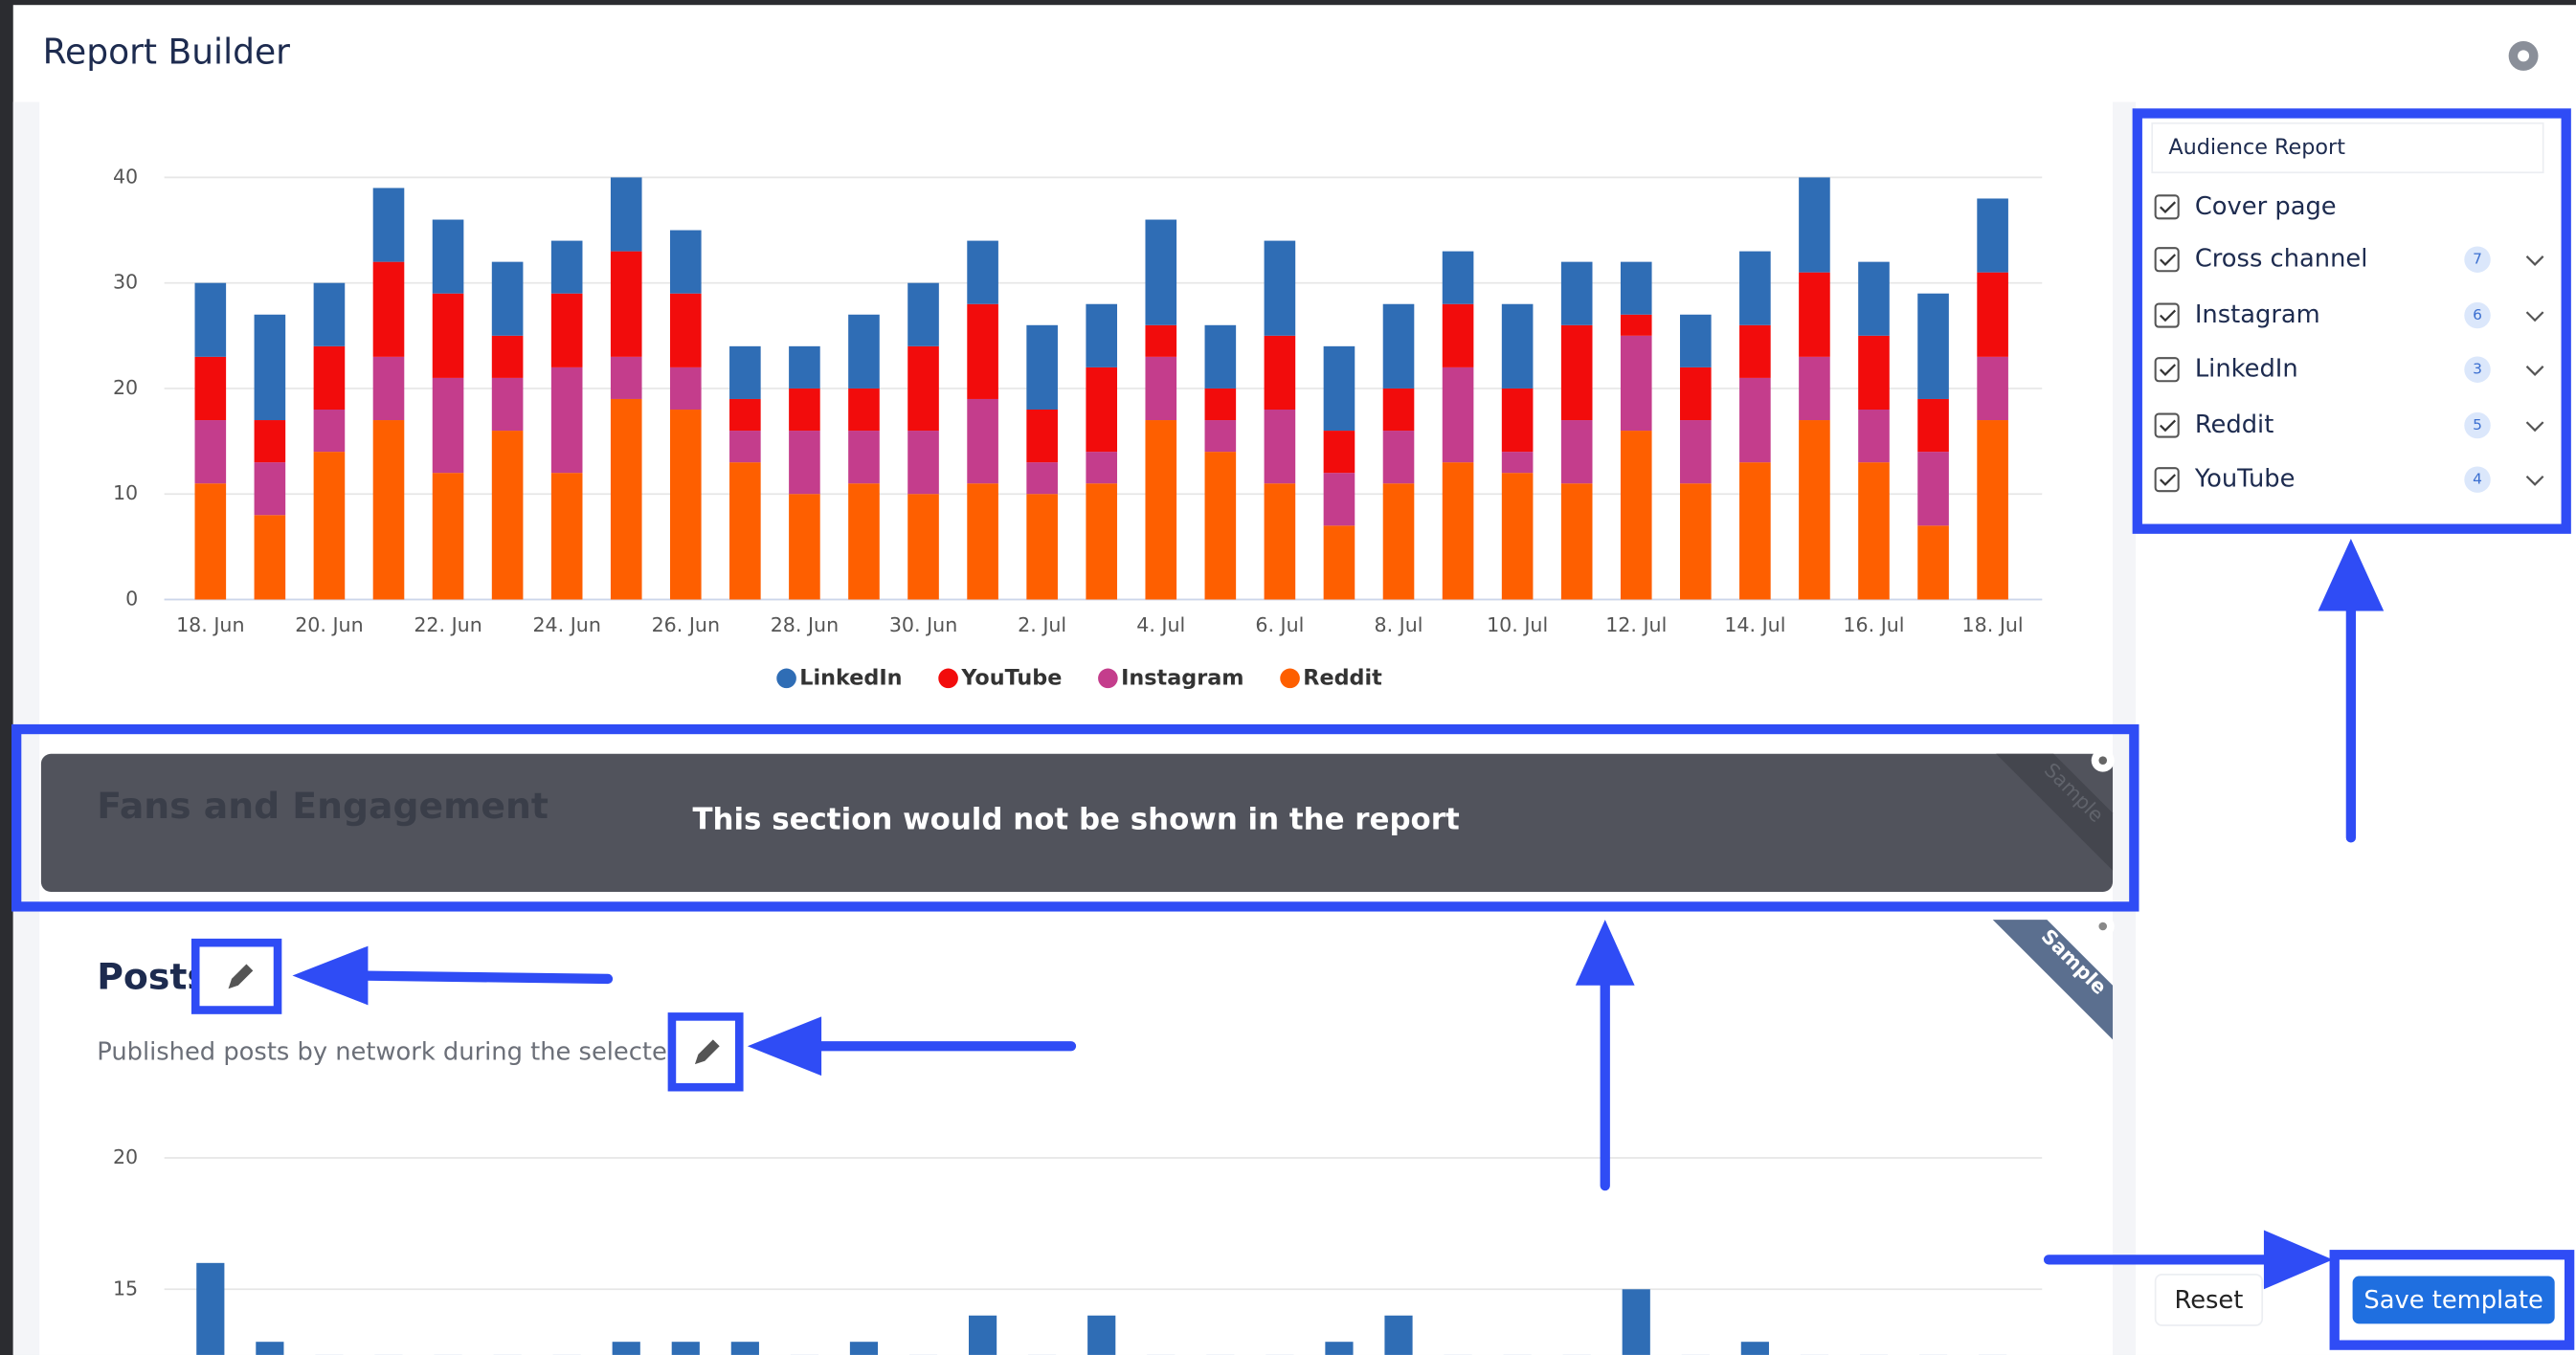 This screenshot has height=1355, width=2576. What do you see at coordinates (2234, 425) in the screenshot?
I see `item-label: Reddit` at bounding box center [2234, 425].